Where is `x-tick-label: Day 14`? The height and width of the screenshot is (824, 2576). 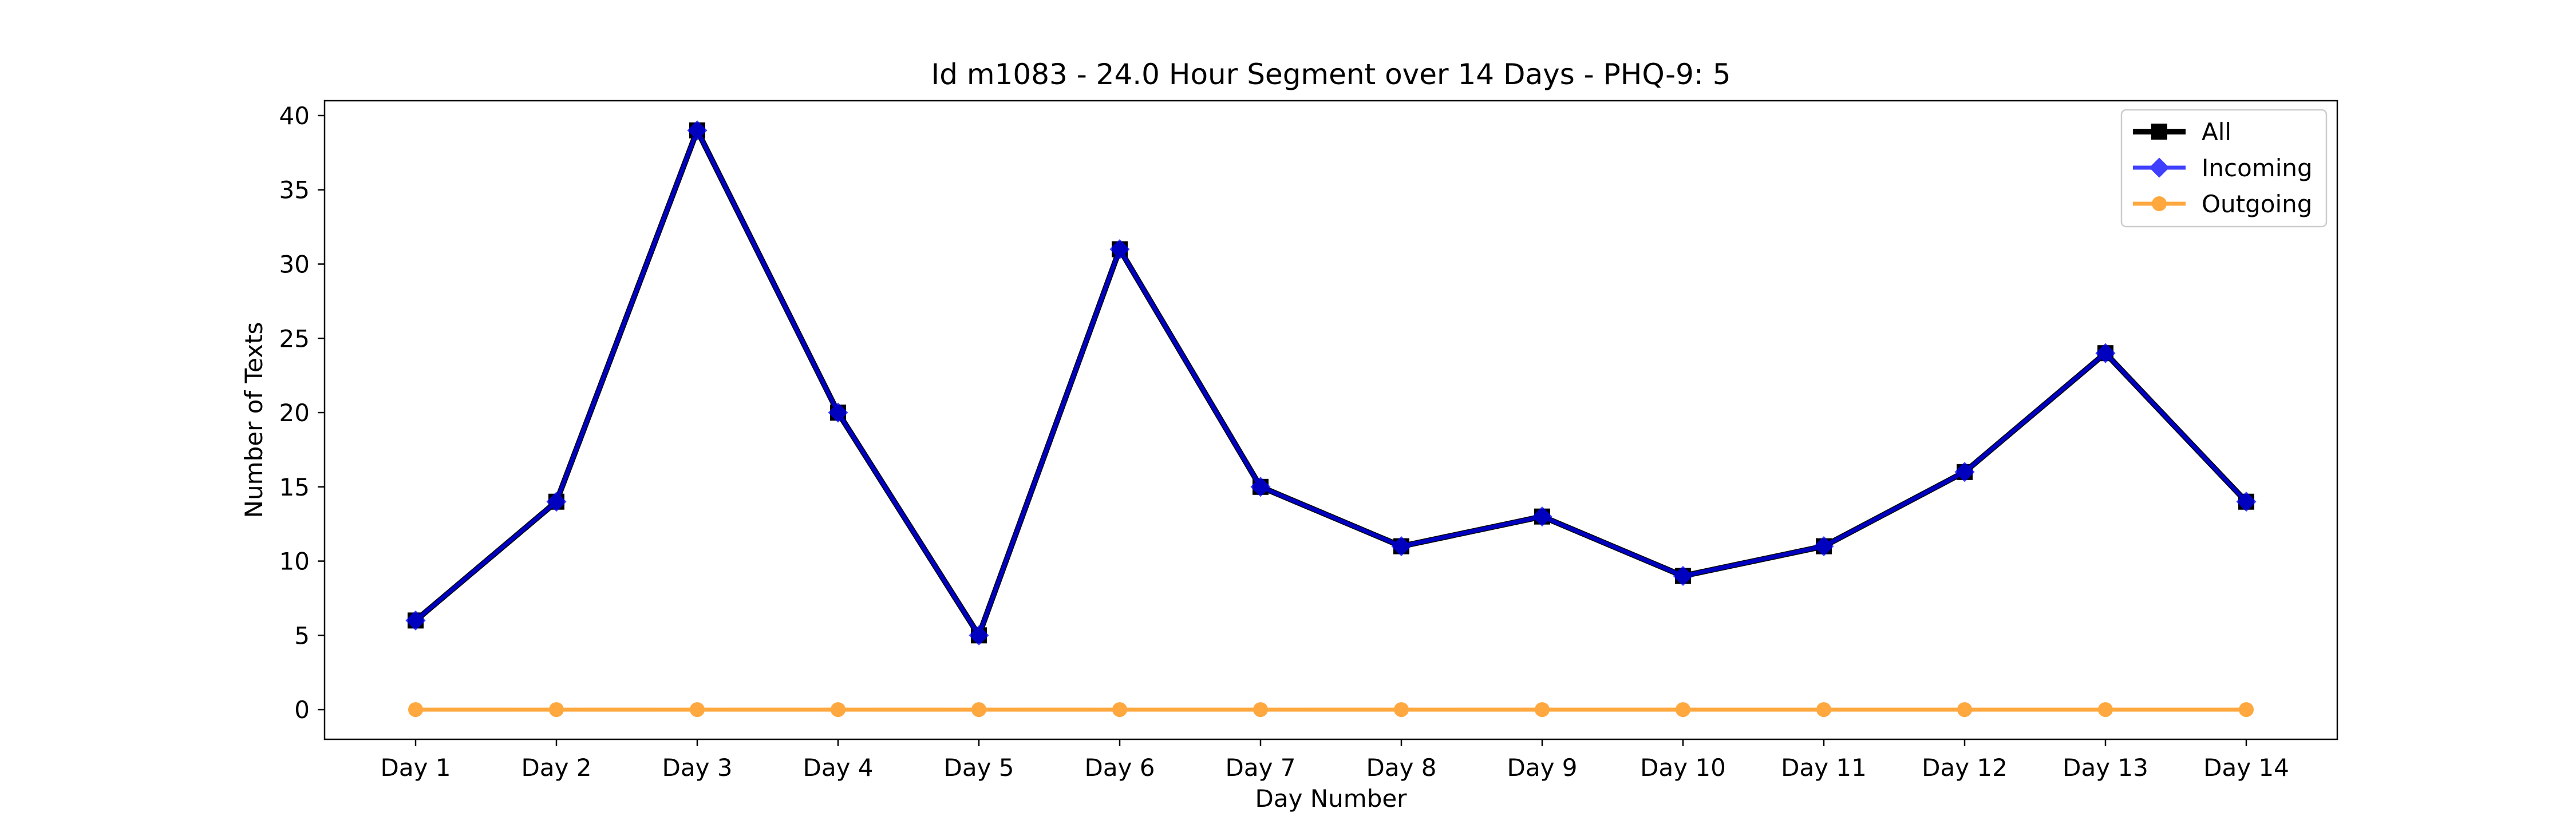 x-tick-label: Day 14 is located at coordinates (2246, 768).